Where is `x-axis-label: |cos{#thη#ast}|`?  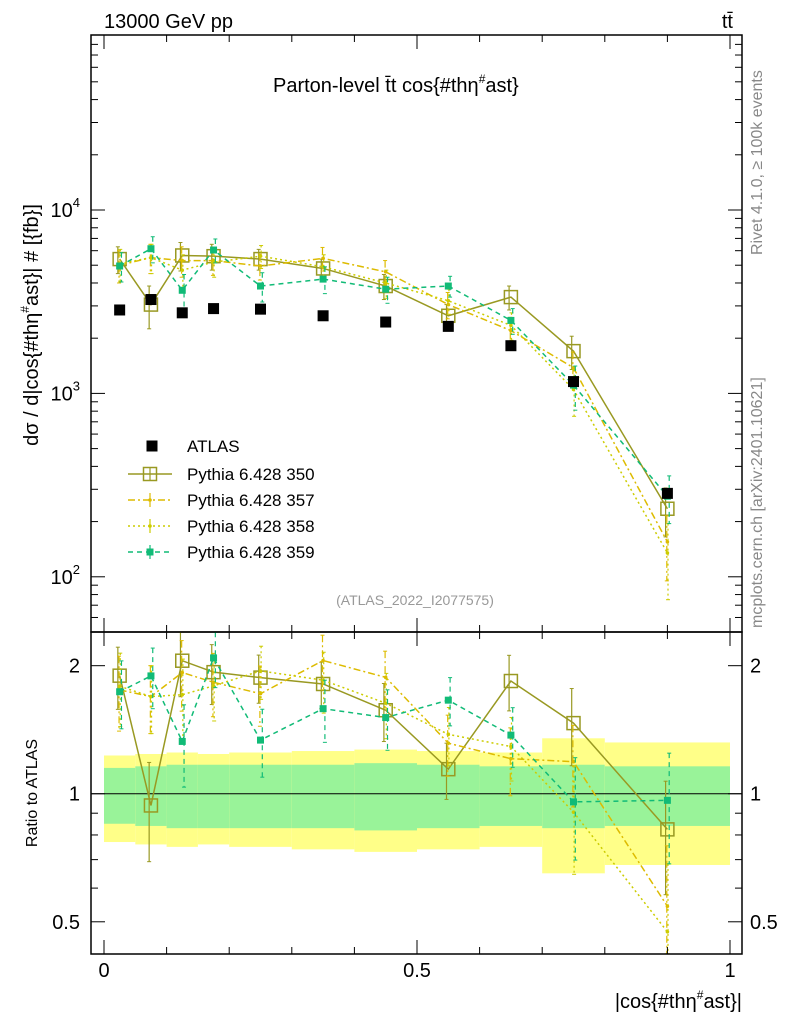
x-axis-label: |cos{#thη#ast}| is located at coordinates (678, 1000).